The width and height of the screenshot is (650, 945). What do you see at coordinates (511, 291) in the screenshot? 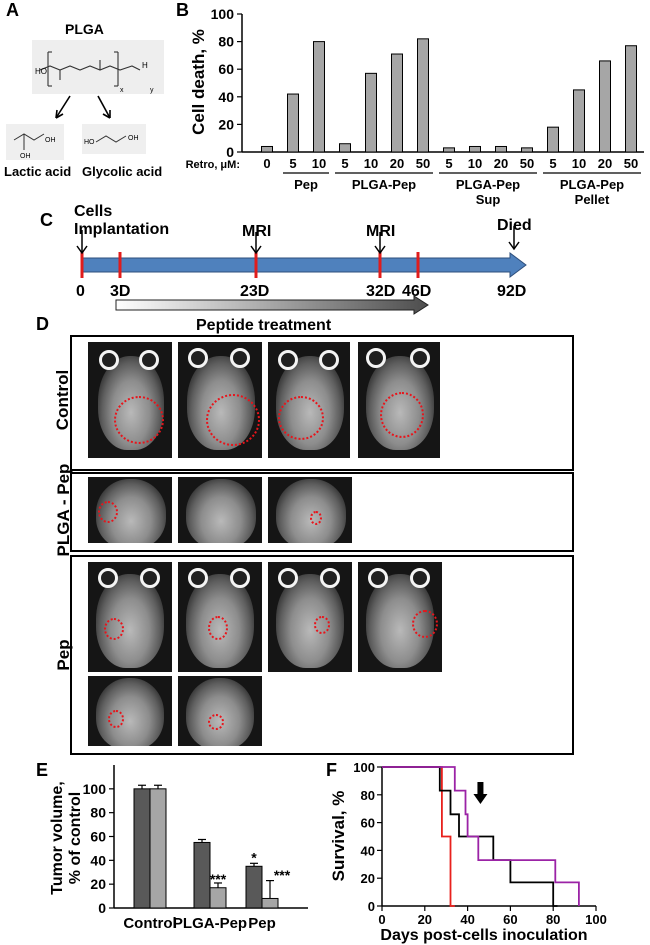
I see `day-92: 92D` at bounding box center [511, 291].